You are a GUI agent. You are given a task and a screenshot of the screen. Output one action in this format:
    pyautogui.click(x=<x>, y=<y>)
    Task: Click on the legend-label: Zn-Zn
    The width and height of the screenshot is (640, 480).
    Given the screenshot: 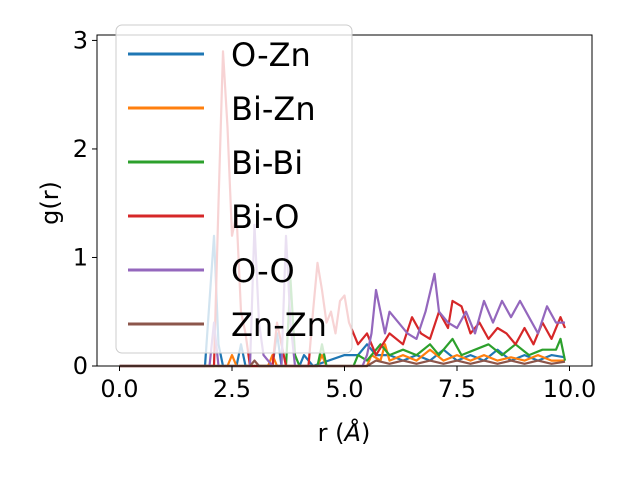 What is the action you would take?
    pyautogui.click(x=279, y=325)
    